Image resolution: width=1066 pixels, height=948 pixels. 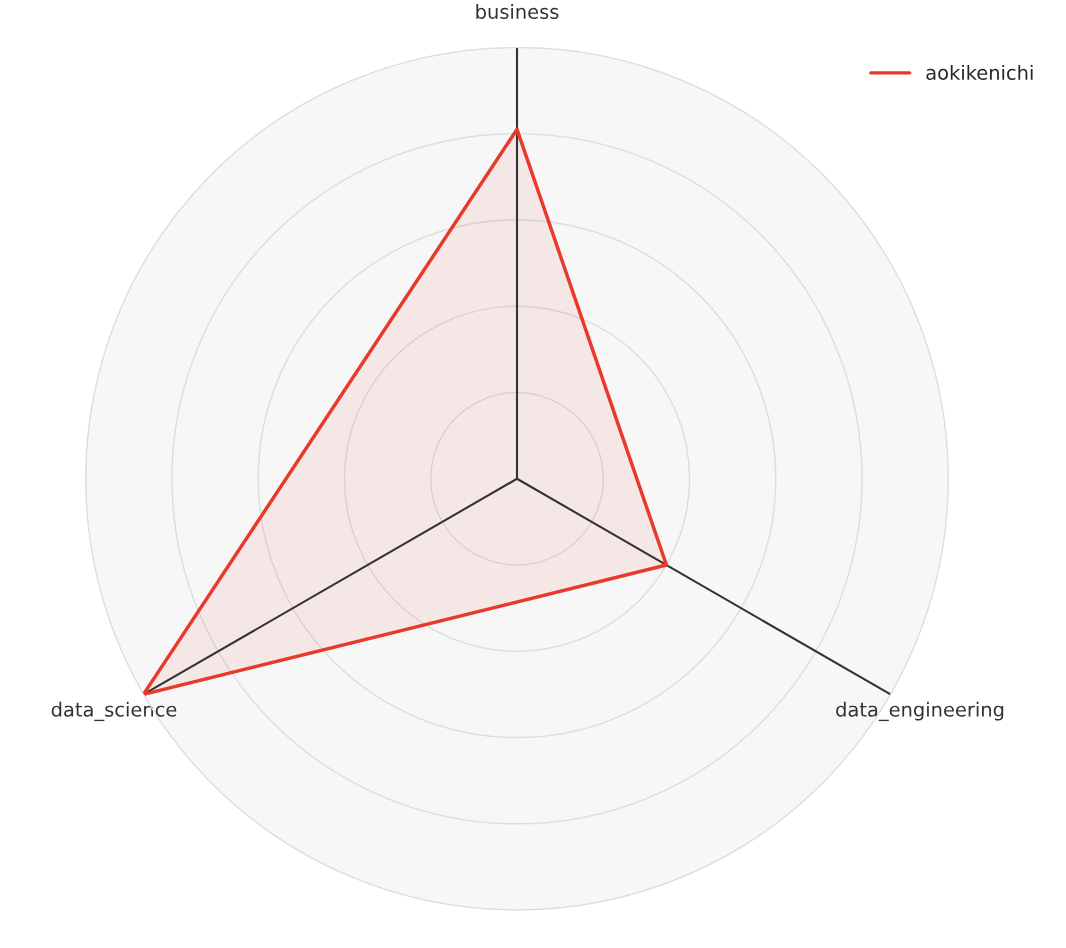 What do you see at coordinates (114, 711) in the screenshot?
I see `spoke-label: data_science` at bounding box center [114, 711].